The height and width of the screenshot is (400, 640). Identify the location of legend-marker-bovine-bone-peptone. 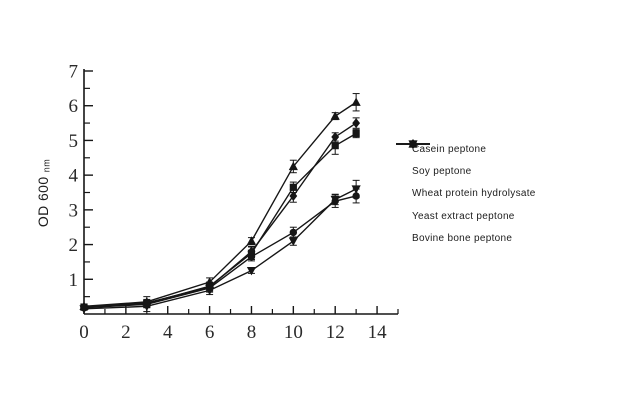
(413, 144).